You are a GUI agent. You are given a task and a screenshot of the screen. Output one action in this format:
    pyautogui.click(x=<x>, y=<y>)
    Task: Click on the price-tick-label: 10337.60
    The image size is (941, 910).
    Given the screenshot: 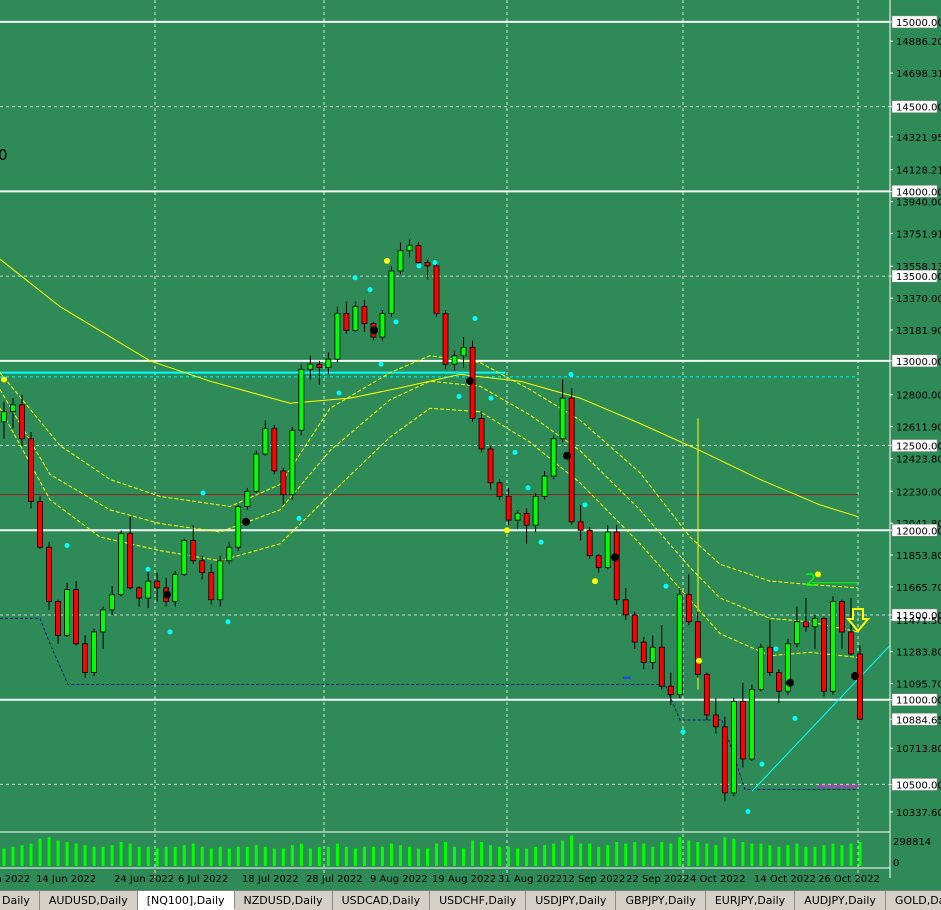 What is the action you would take?
    pyautogui.click(x=918, y=813)
    